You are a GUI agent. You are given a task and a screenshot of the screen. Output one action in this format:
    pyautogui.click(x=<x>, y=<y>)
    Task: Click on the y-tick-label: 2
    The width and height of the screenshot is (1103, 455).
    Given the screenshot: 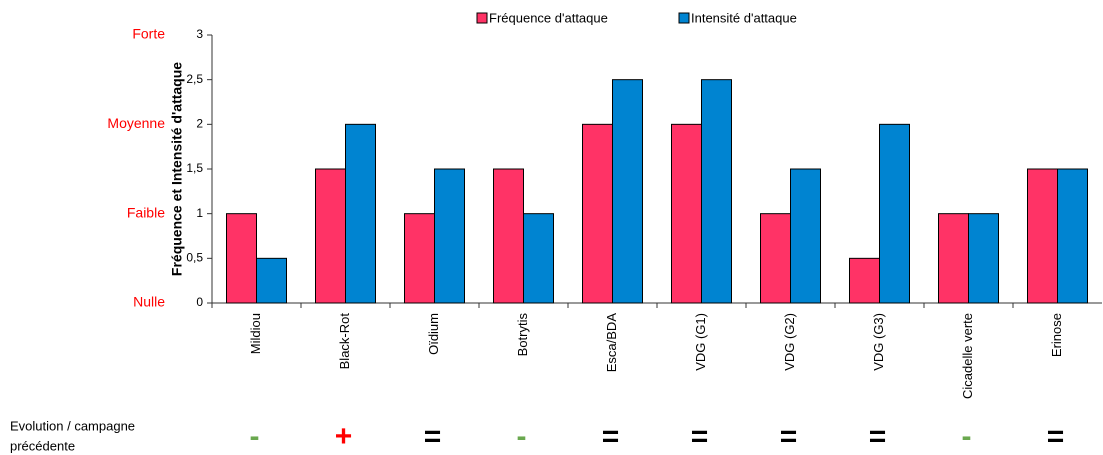 What is the action you would take?
    pyautogui.click(x=199, y=124)
    